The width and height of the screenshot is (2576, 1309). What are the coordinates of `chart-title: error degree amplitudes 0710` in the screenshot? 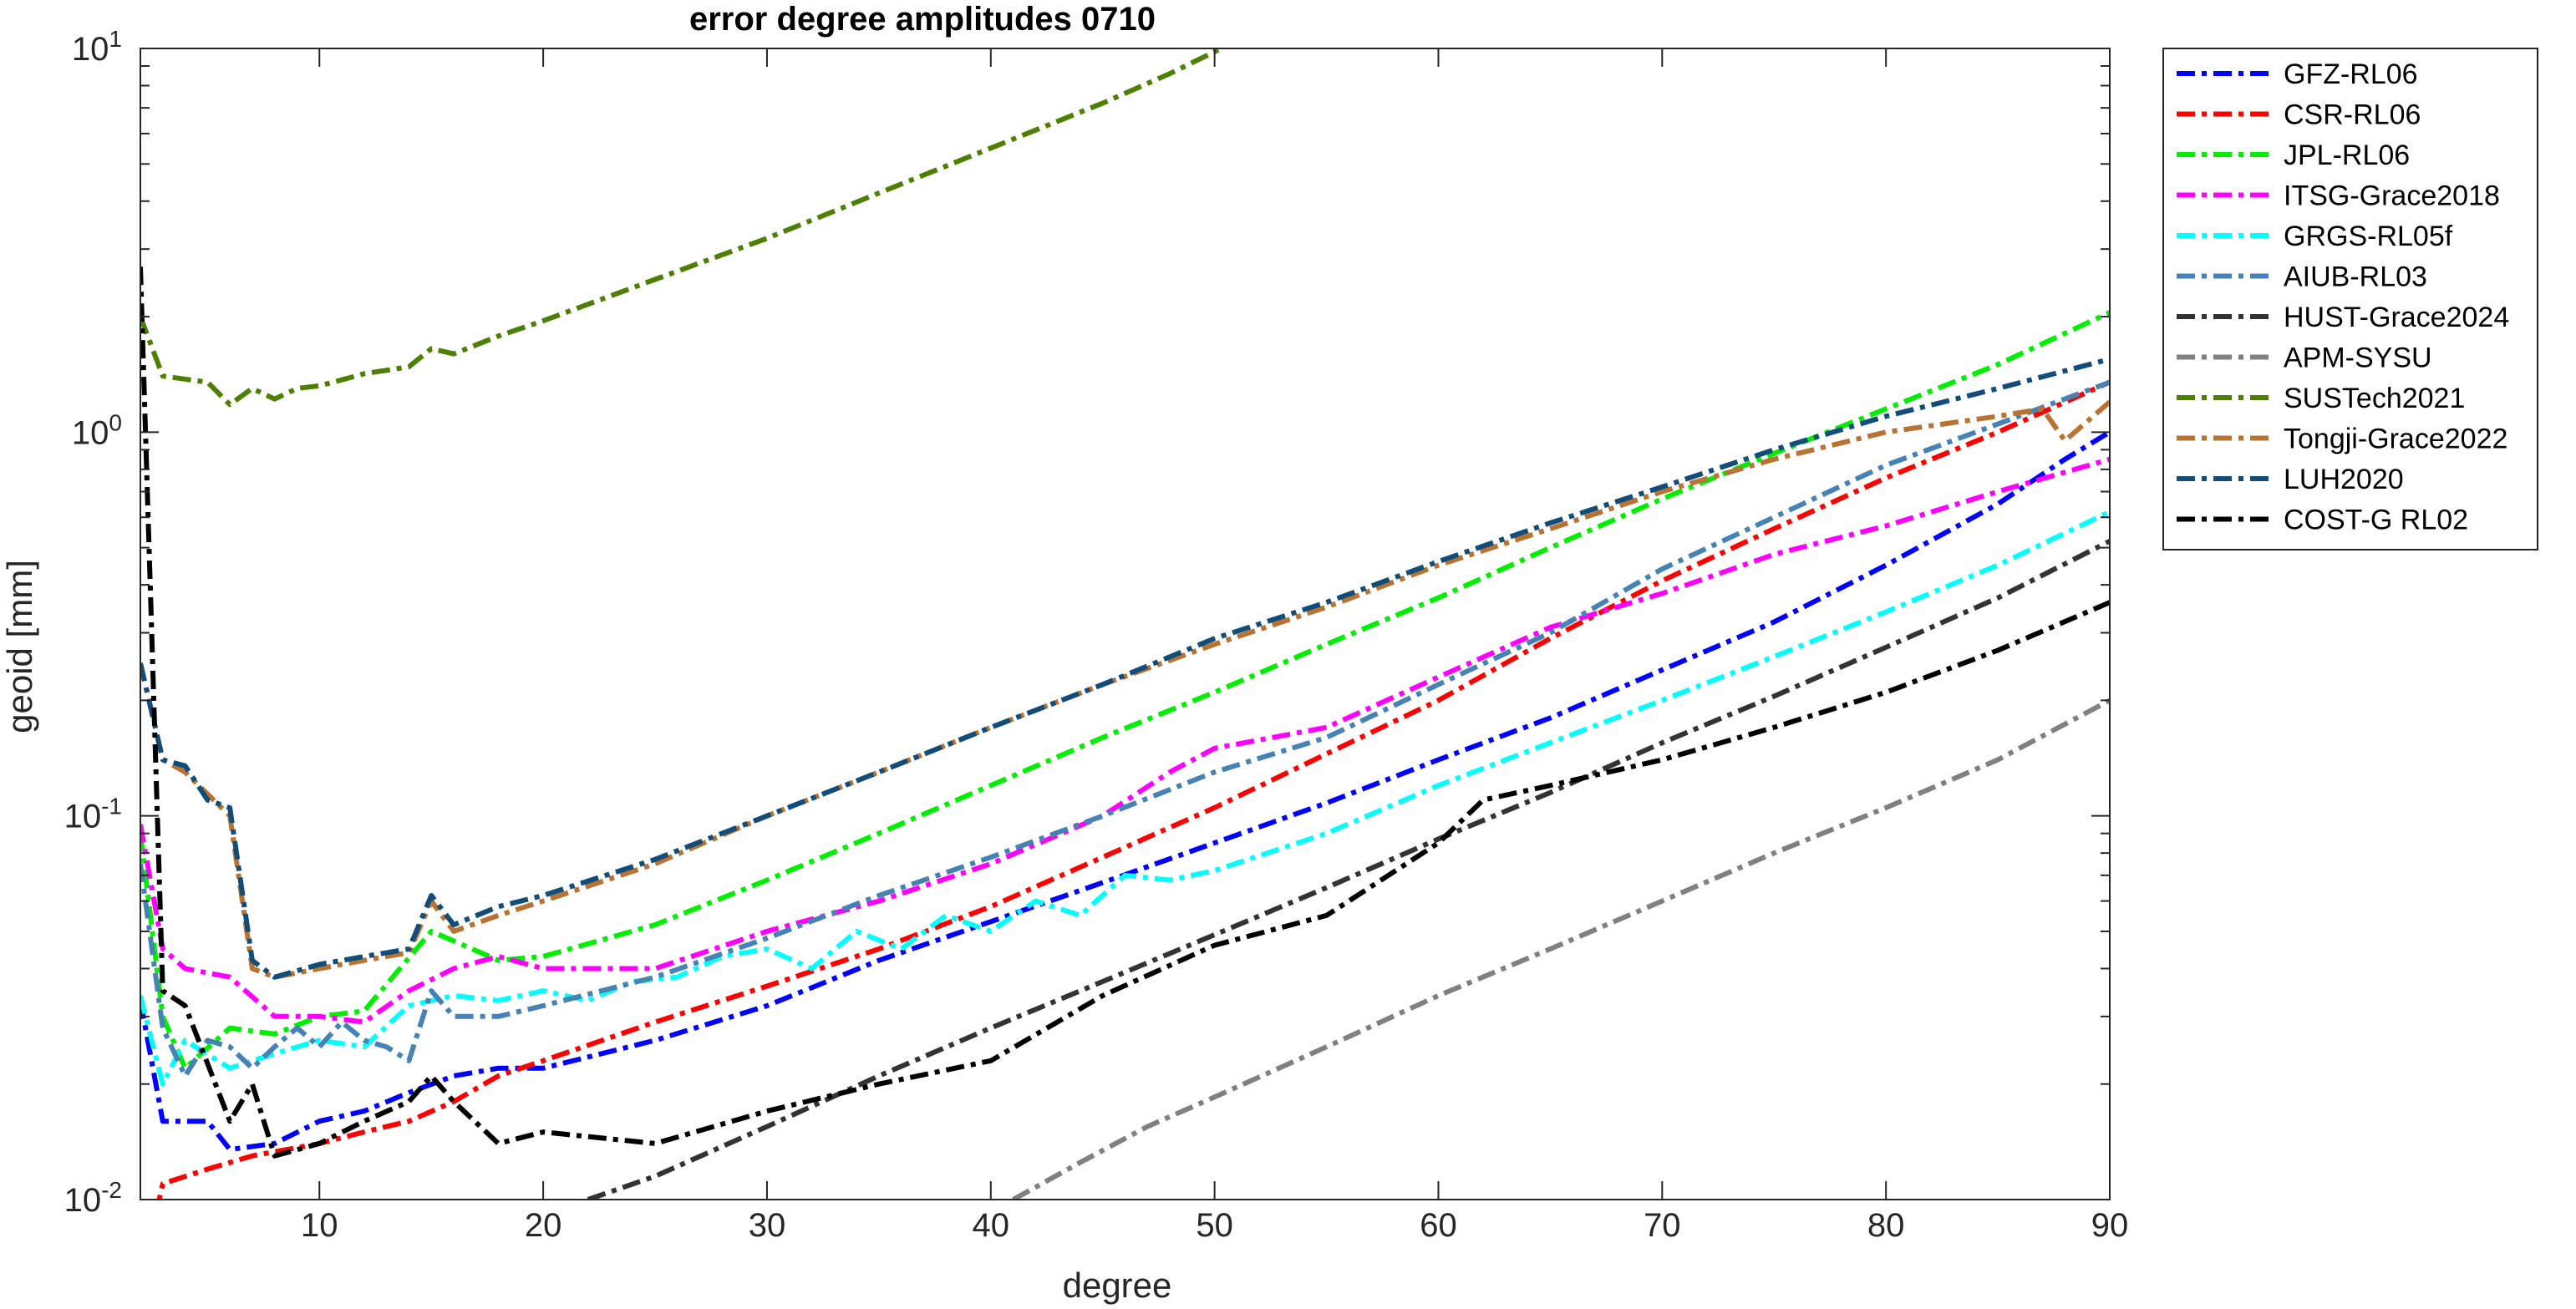 It's located at (922, 19).